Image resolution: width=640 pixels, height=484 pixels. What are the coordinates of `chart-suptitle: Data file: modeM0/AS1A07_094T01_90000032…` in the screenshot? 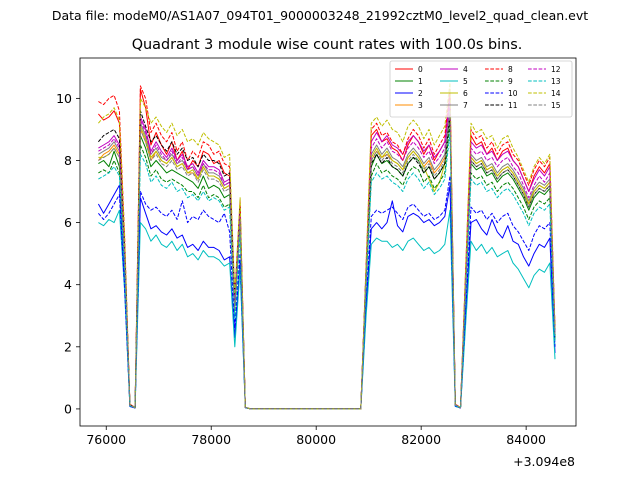 It's located at (320, 15).